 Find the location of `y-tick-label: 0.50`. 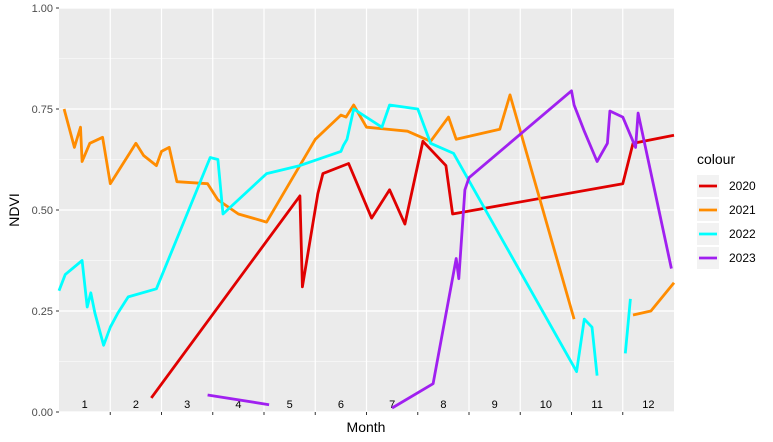

y-tick-label: 0.50 is located at coordinates (42, 211).